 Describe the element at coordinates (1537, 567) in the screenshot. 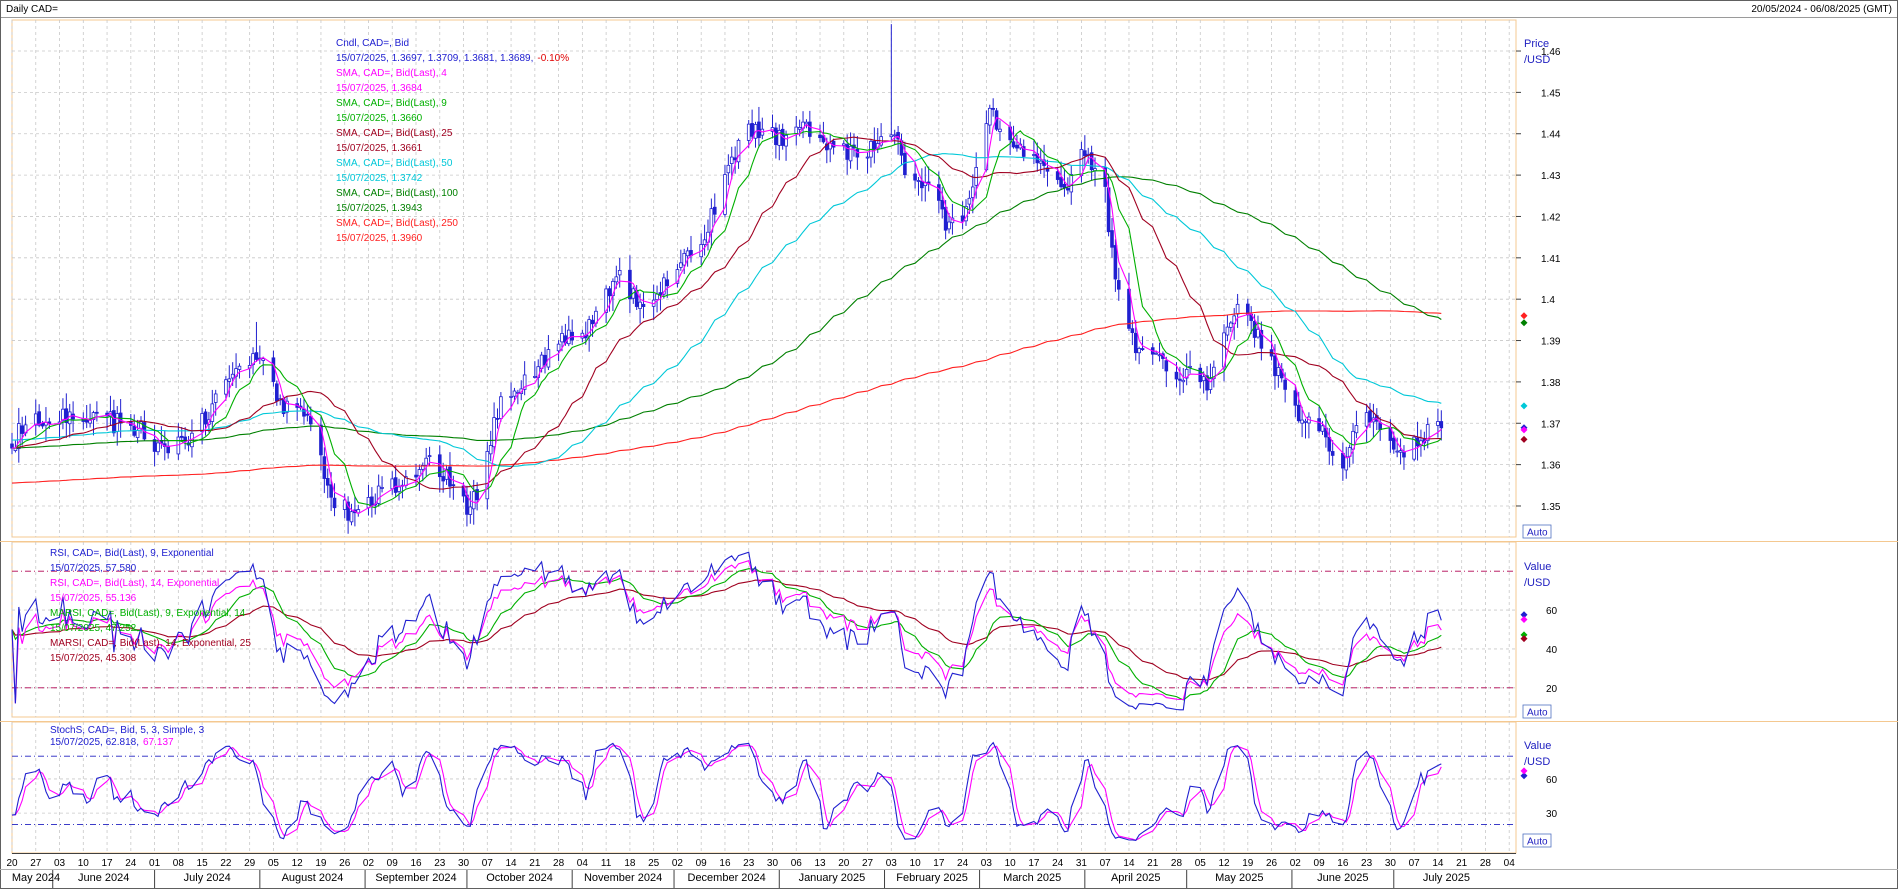

I see `rsi-axis-title: Value` at that location.